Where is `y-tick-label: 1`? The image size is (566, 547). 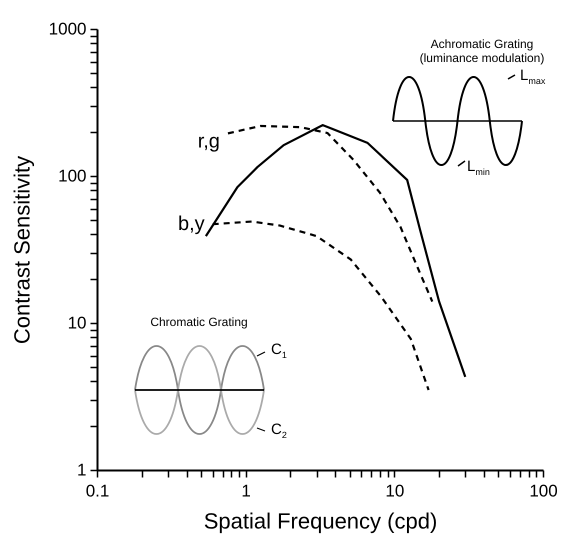
y-tick-label: 1 is located at coordinates (81, 470).